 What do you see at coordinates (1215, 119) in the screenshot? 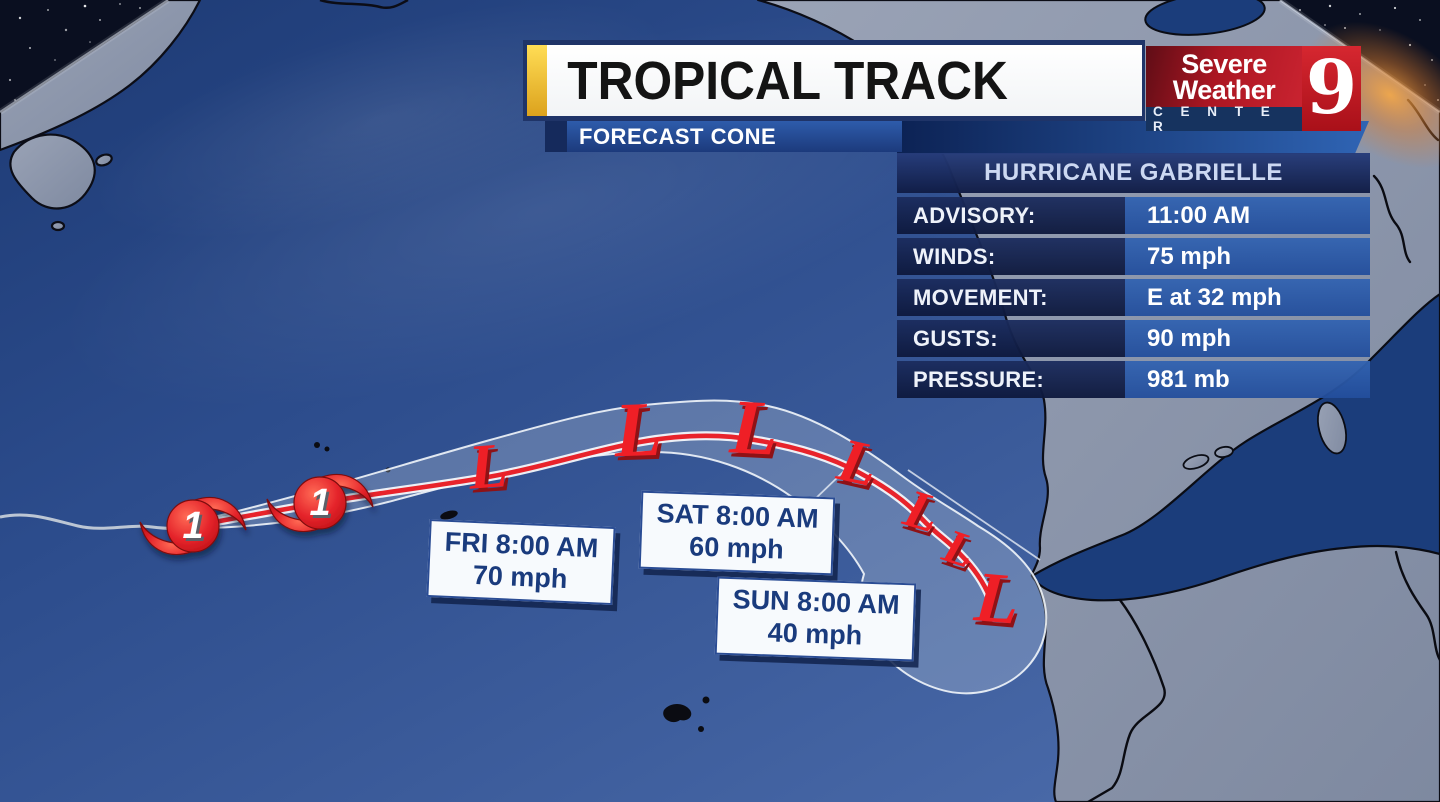
I see `logo-line3: C E N T E R` at bounding box center [1215, 119].